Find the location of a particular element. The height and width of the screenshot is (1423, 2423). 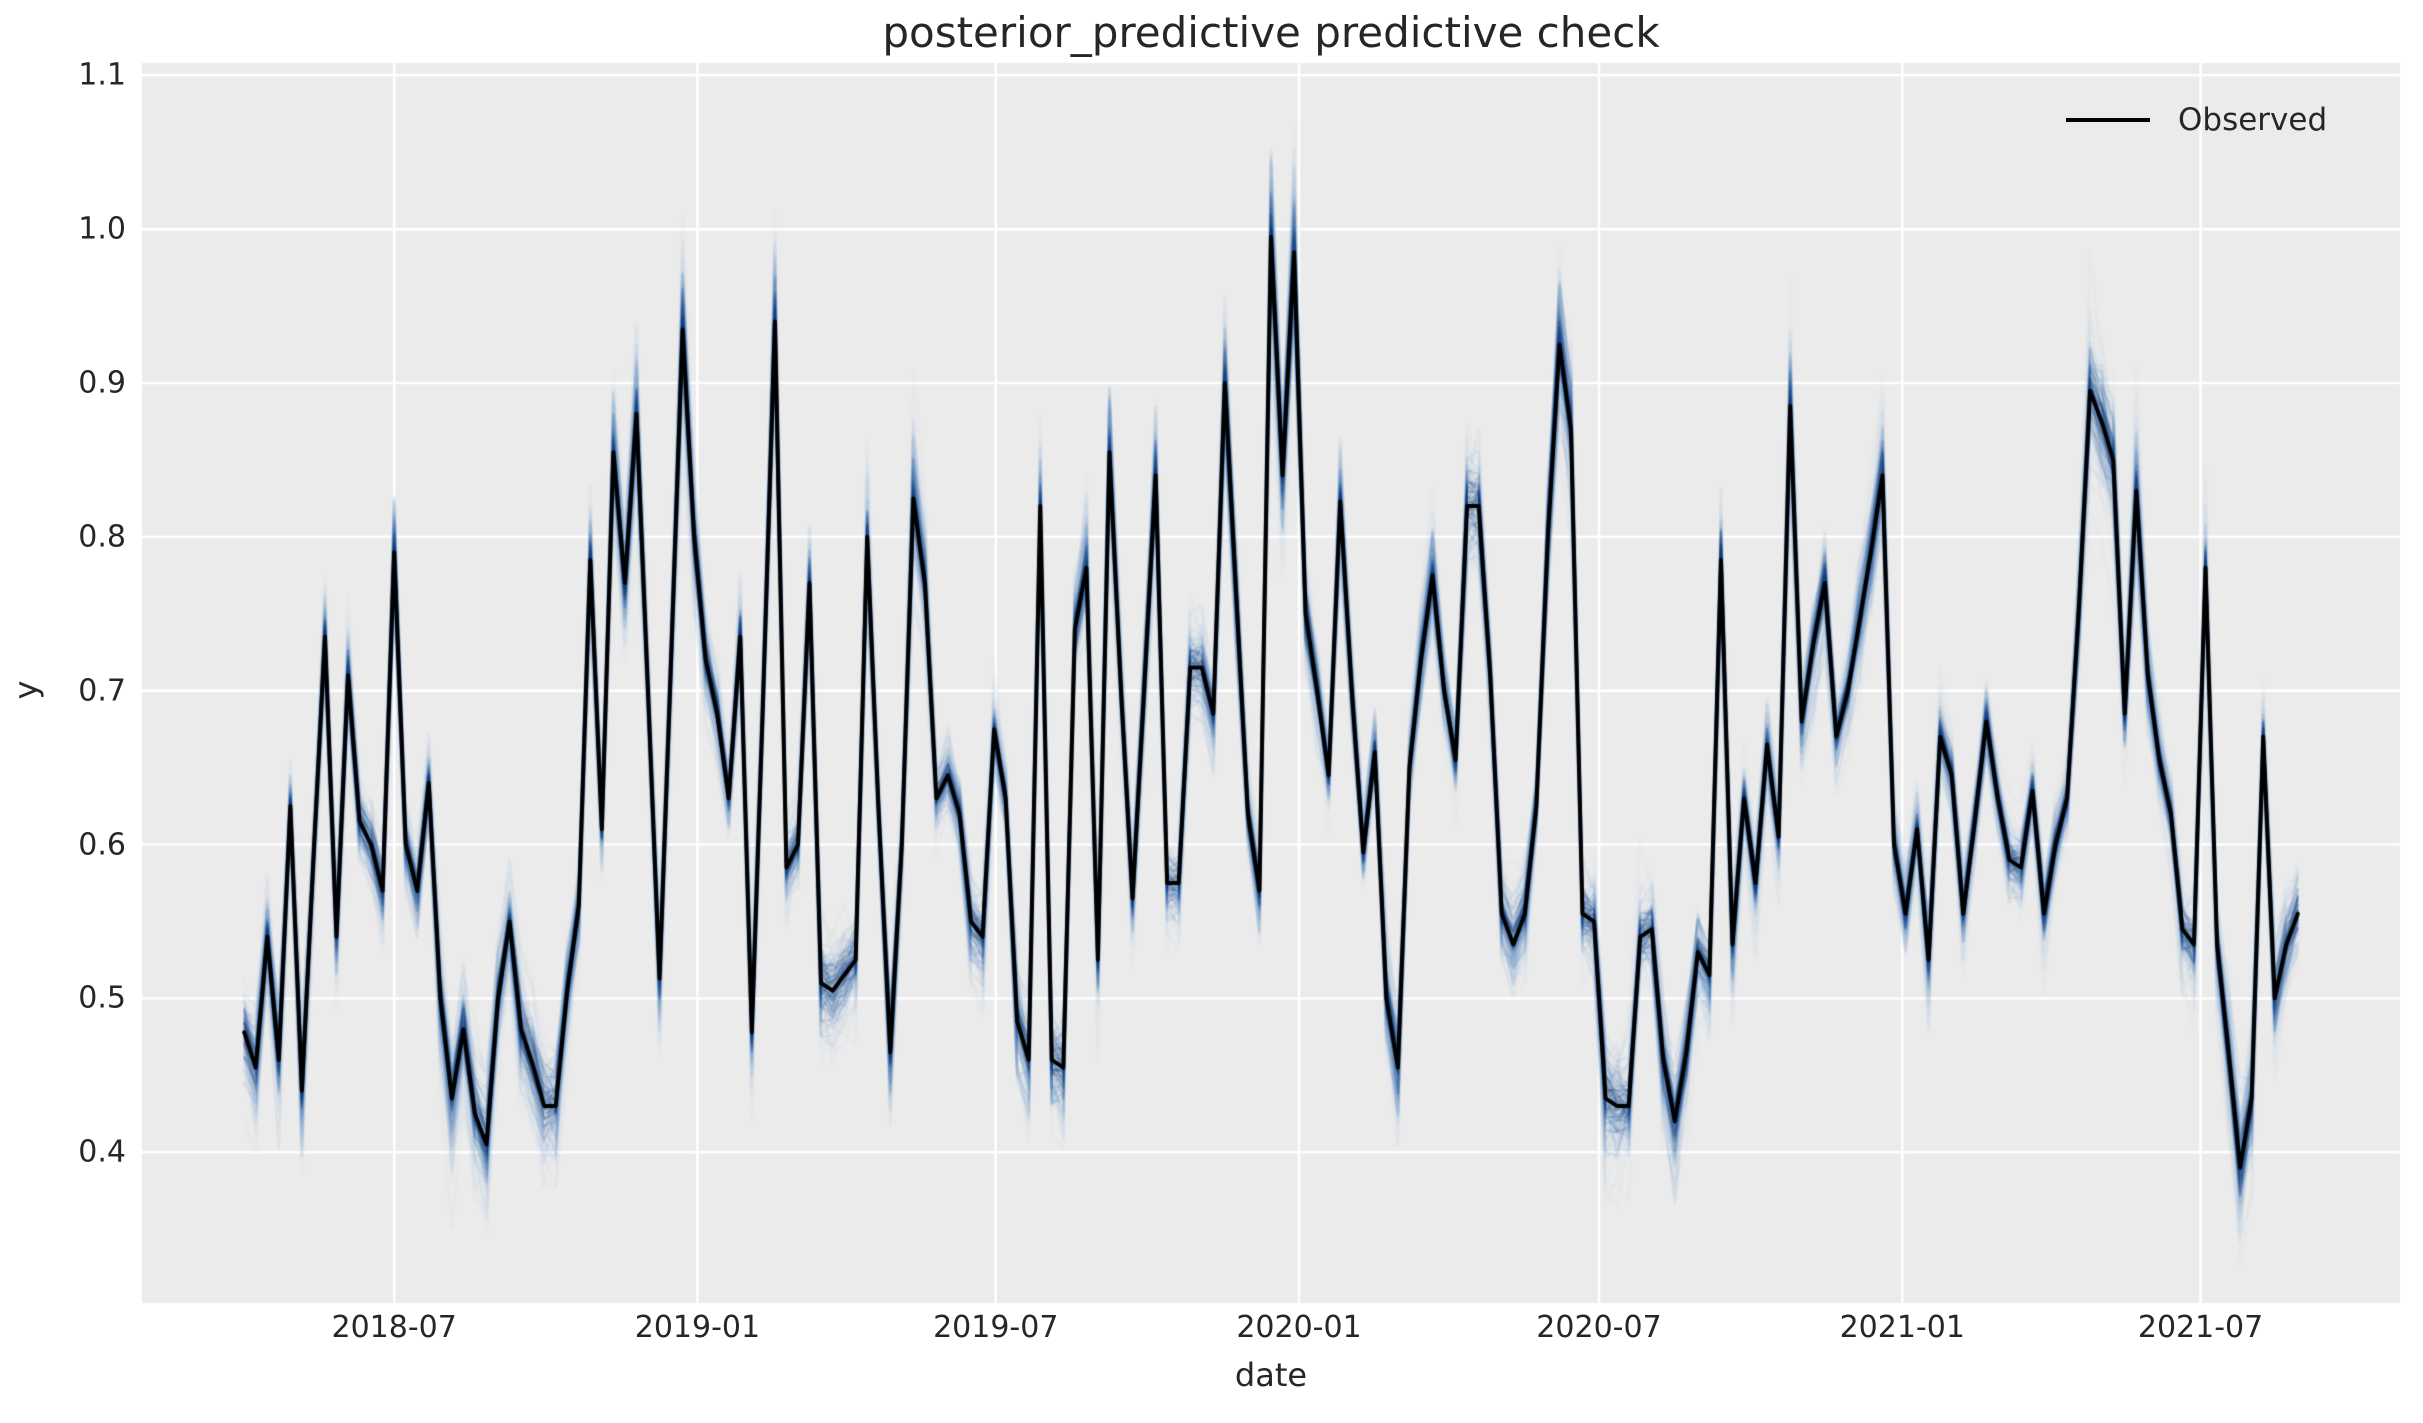

x-tick-label: 2019-07 is located at coordinates (996, 1327).